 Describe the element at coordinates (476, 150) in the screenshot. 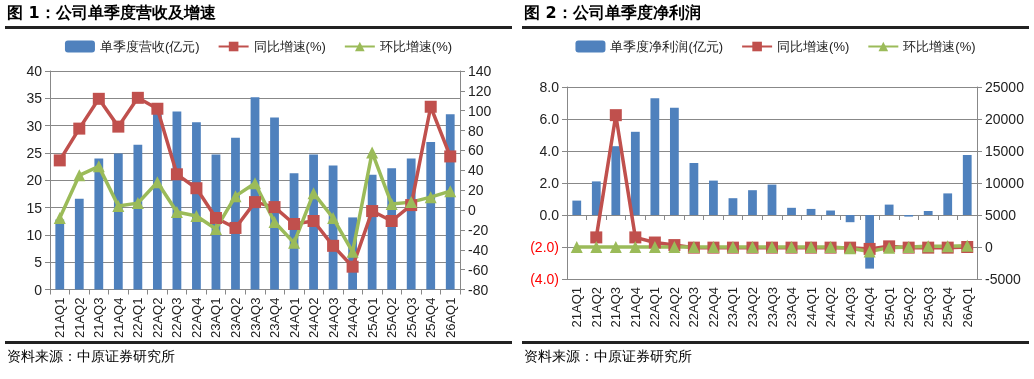

I see `y2-tick-label: 60` at that location.